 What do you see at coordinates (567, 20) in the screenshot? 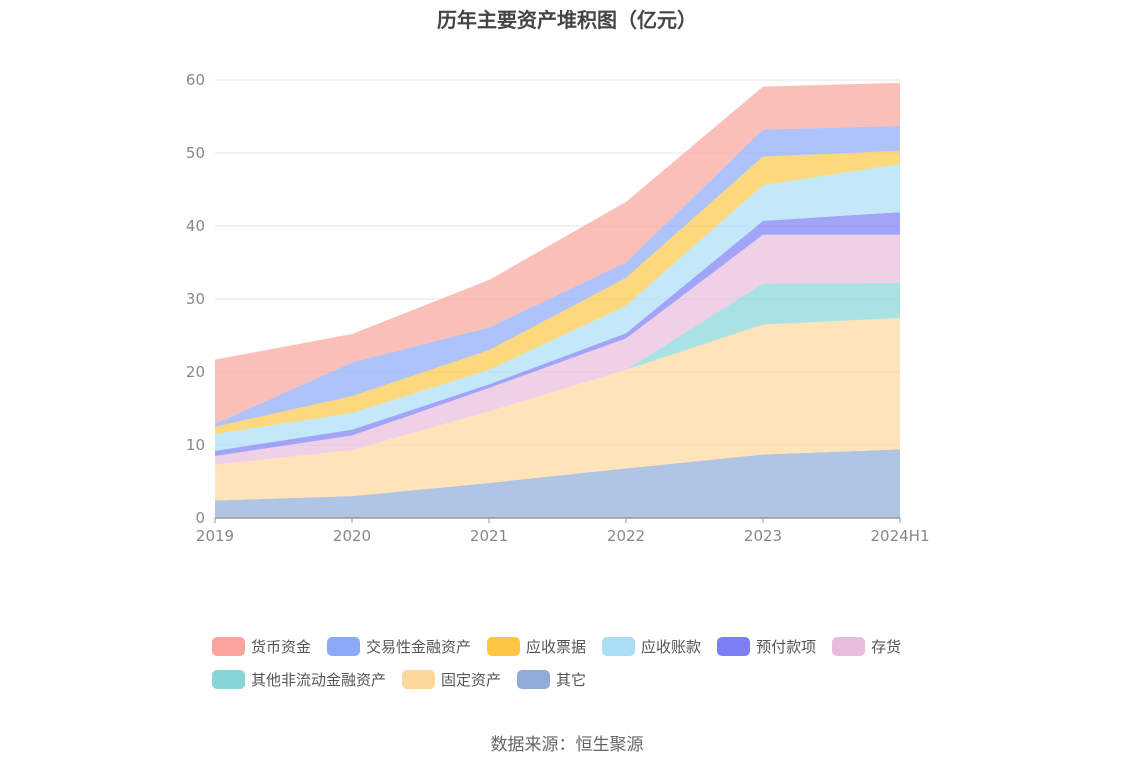
I see `chart-title: 历年主要资产堆积图（亿元）` at bounding box center [567, 20].